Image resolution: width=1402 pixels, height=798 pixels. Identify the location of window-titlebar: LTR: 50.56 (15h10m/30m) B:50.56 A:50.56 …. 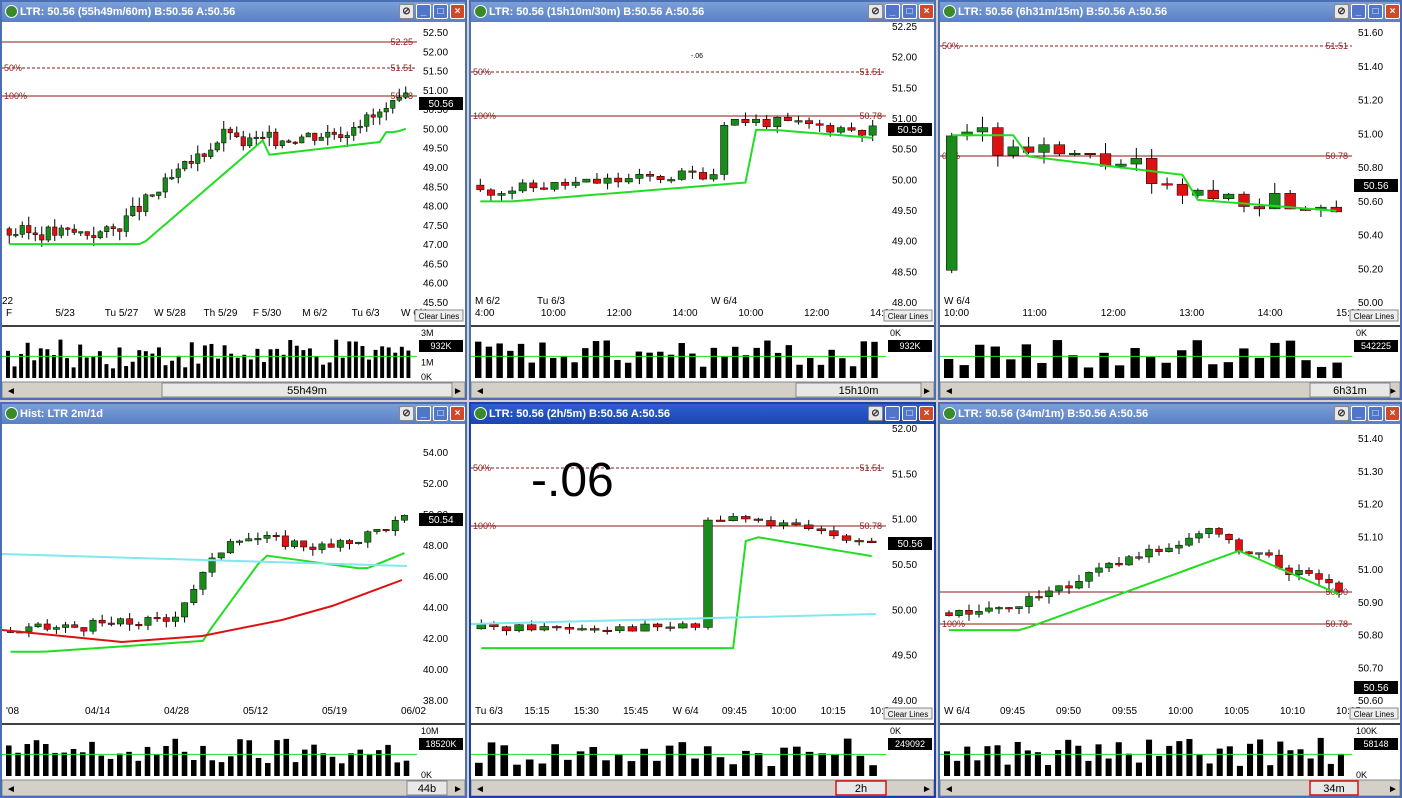
(702, 12).